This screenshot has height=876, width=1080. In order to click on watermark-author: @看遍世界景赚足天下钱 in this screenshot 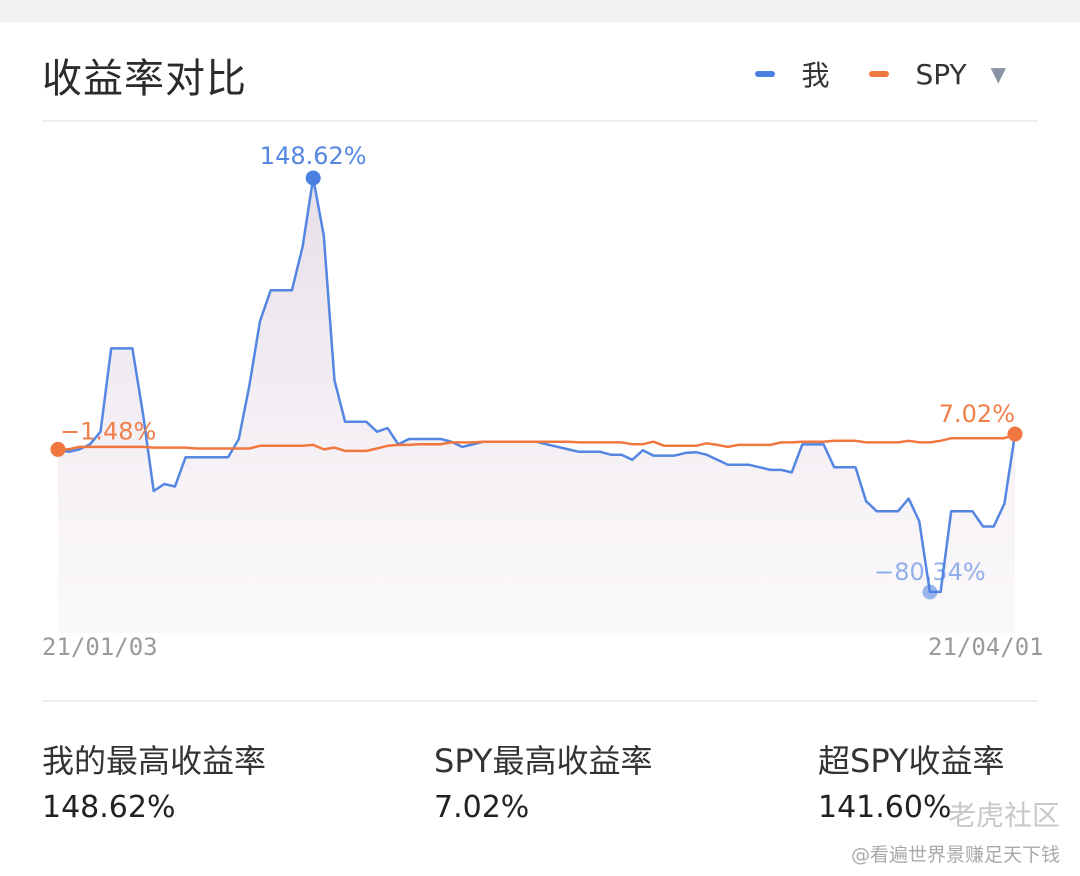, I will do `click(955, 855)`.